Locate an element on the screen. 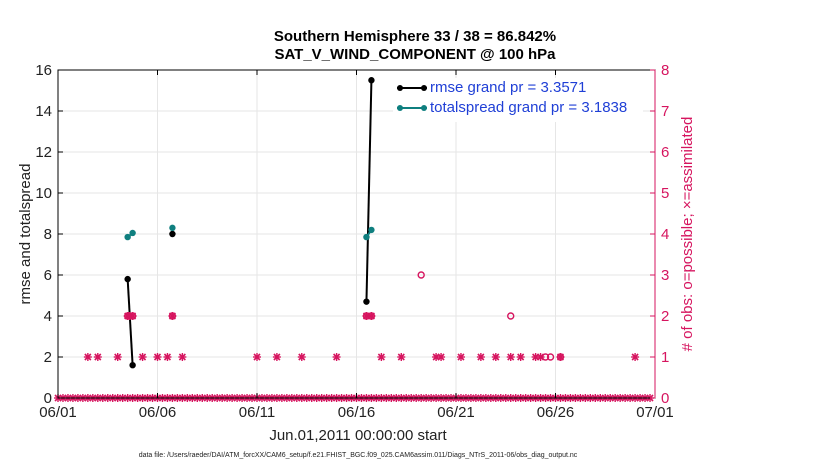 Image resolution: width=830 pixels, height=470 pixels. y-tick-label-left: 12 is located at coordinates (43, 152).